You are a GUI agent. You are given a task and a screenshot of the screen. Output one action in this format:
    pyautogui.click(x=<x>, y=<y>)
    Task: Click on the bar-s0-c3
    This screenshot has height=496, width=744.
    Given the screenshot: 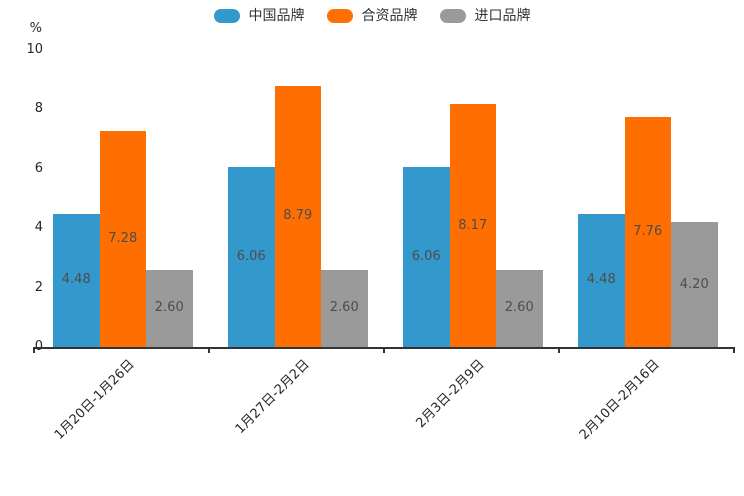 What is the action you would take?
    pyautogui.click(x=601, y=280)
    